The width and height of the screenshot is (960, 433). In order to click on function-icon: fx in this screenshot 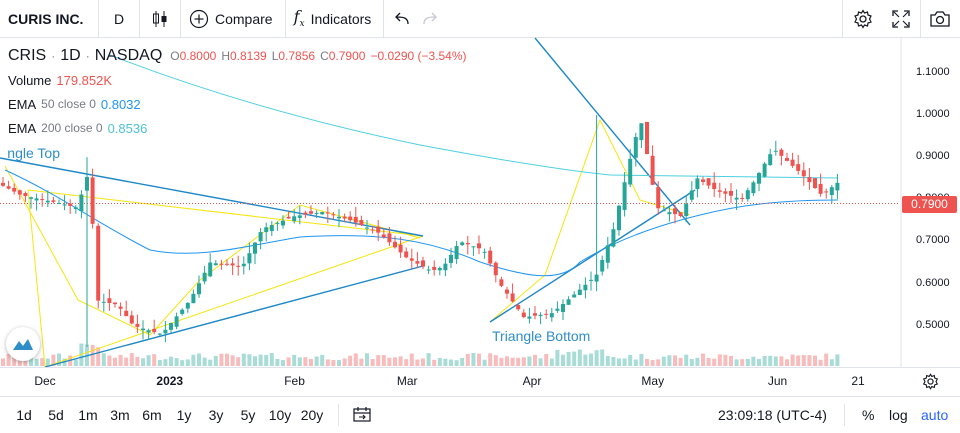, I will do `click(299, 18)`.